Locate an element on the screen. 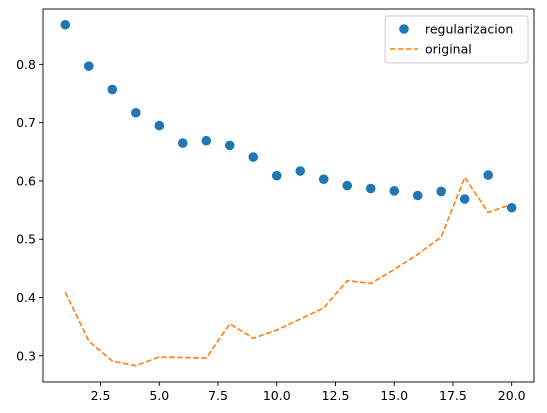  legend-label-original: original is located at coordinates (448, 49).